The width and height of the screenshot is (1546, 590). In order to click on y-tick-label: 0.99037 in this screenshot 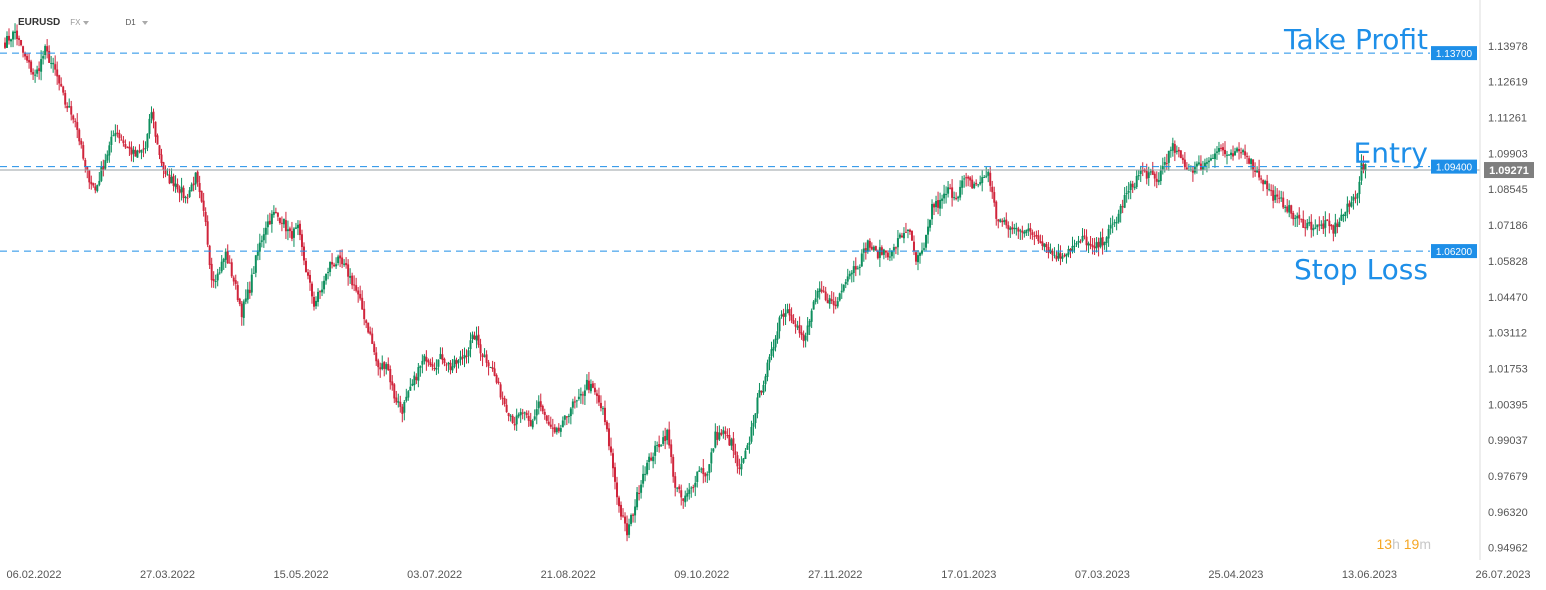, I will do `click(1508, 441)`.